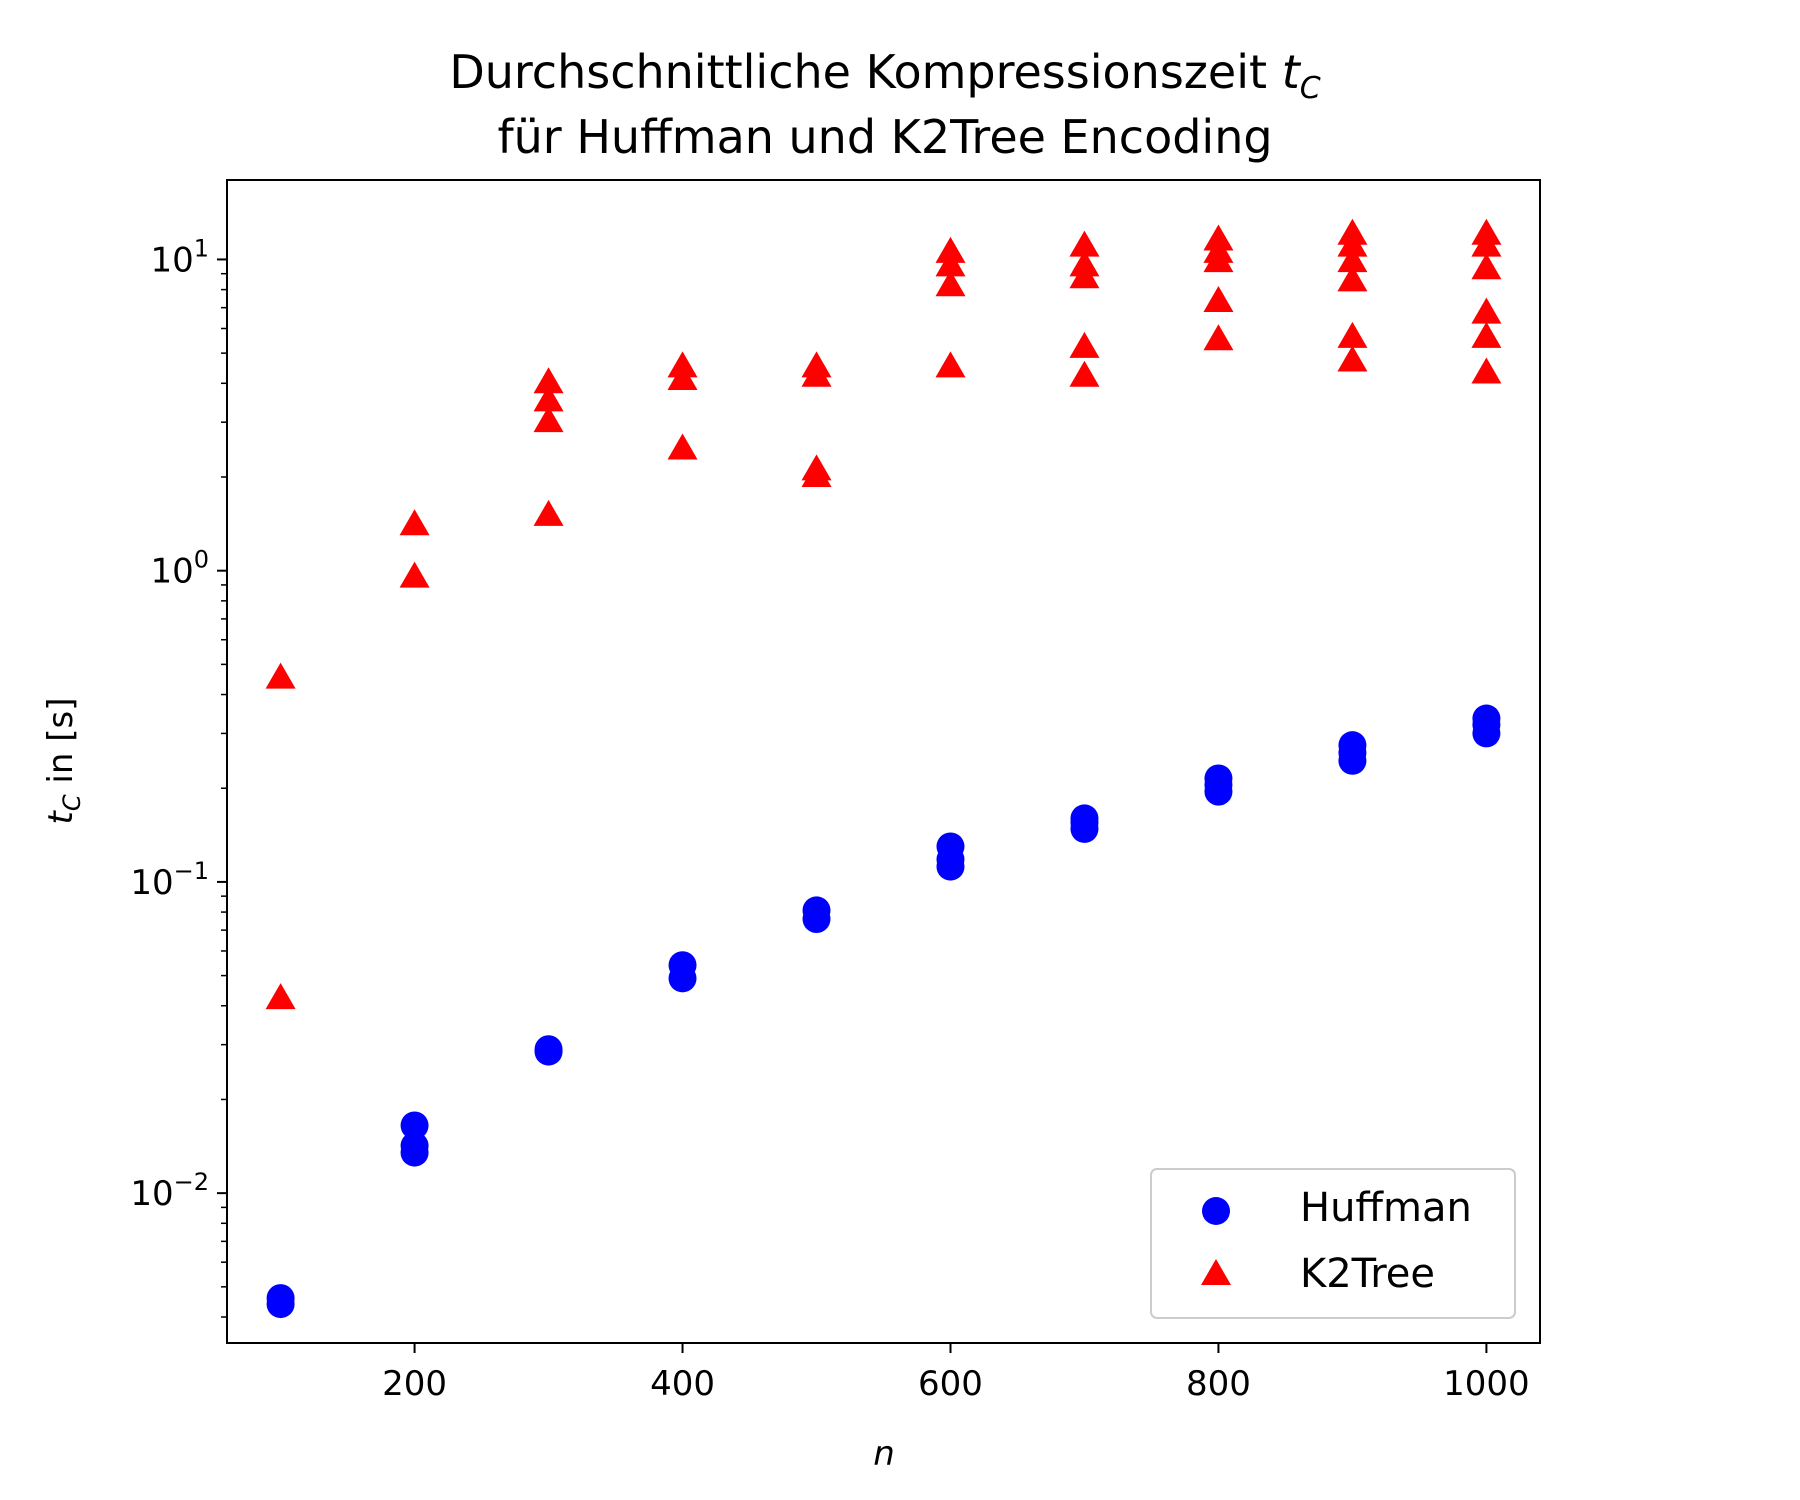 The width and height of the screenshot is (1800, 1500). Describe the element at coordinates (179, 569) in the screenshot. I see `y-tick-label: 10⁰` at that location.